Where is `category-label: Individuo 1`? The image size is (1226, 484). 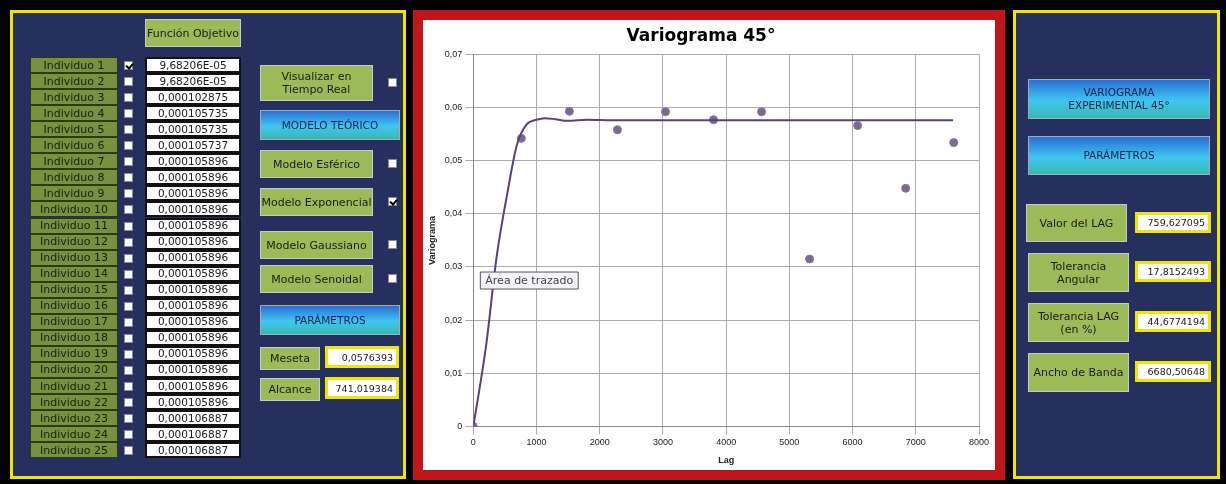
category-label: Individuo 1 is located at coordinates (74, 65).